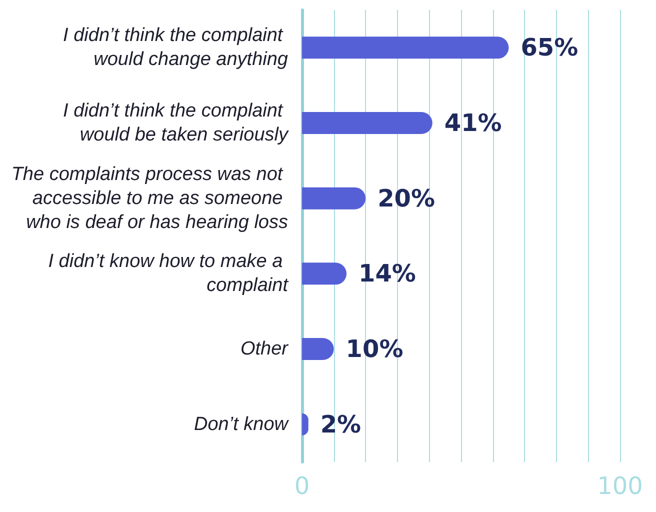  What do you see at coordinates (149, 198) in the screenshot?
I see `y-tick-label: The complaints process was not accessible to me as someone who is deaf or has hearing loss` at bounding box center [149, 198].